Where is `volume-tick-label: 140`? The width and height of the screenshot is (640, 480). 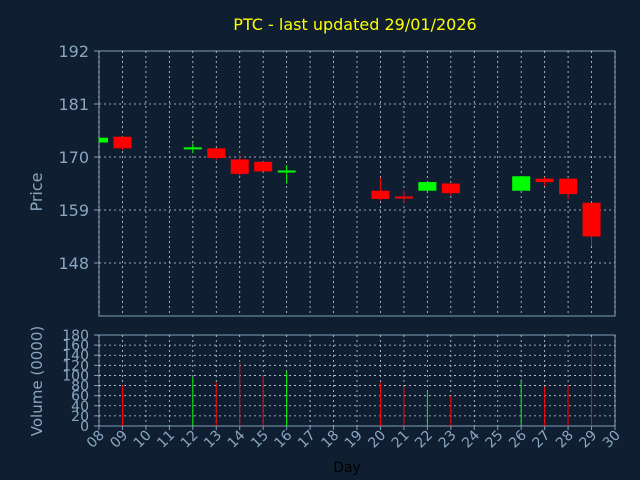 volume-tick-label: 140 is located at coordinates (75, 356).